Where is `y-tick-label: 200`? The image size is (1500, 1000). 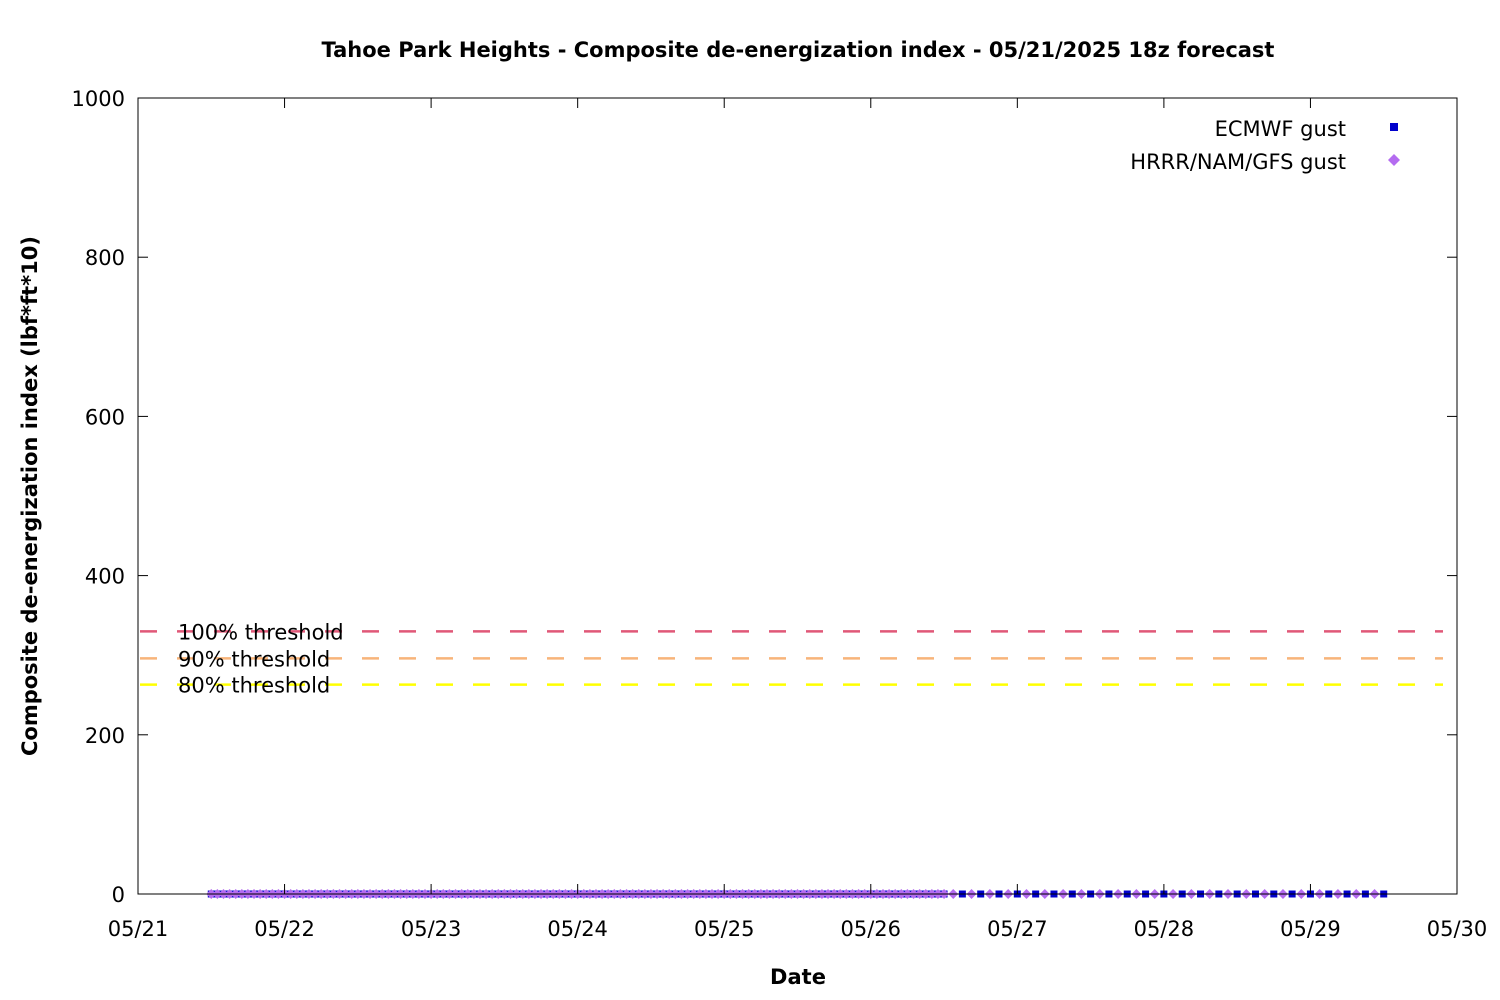 y-tick-label: 200 is located at coordinates (105, 736).